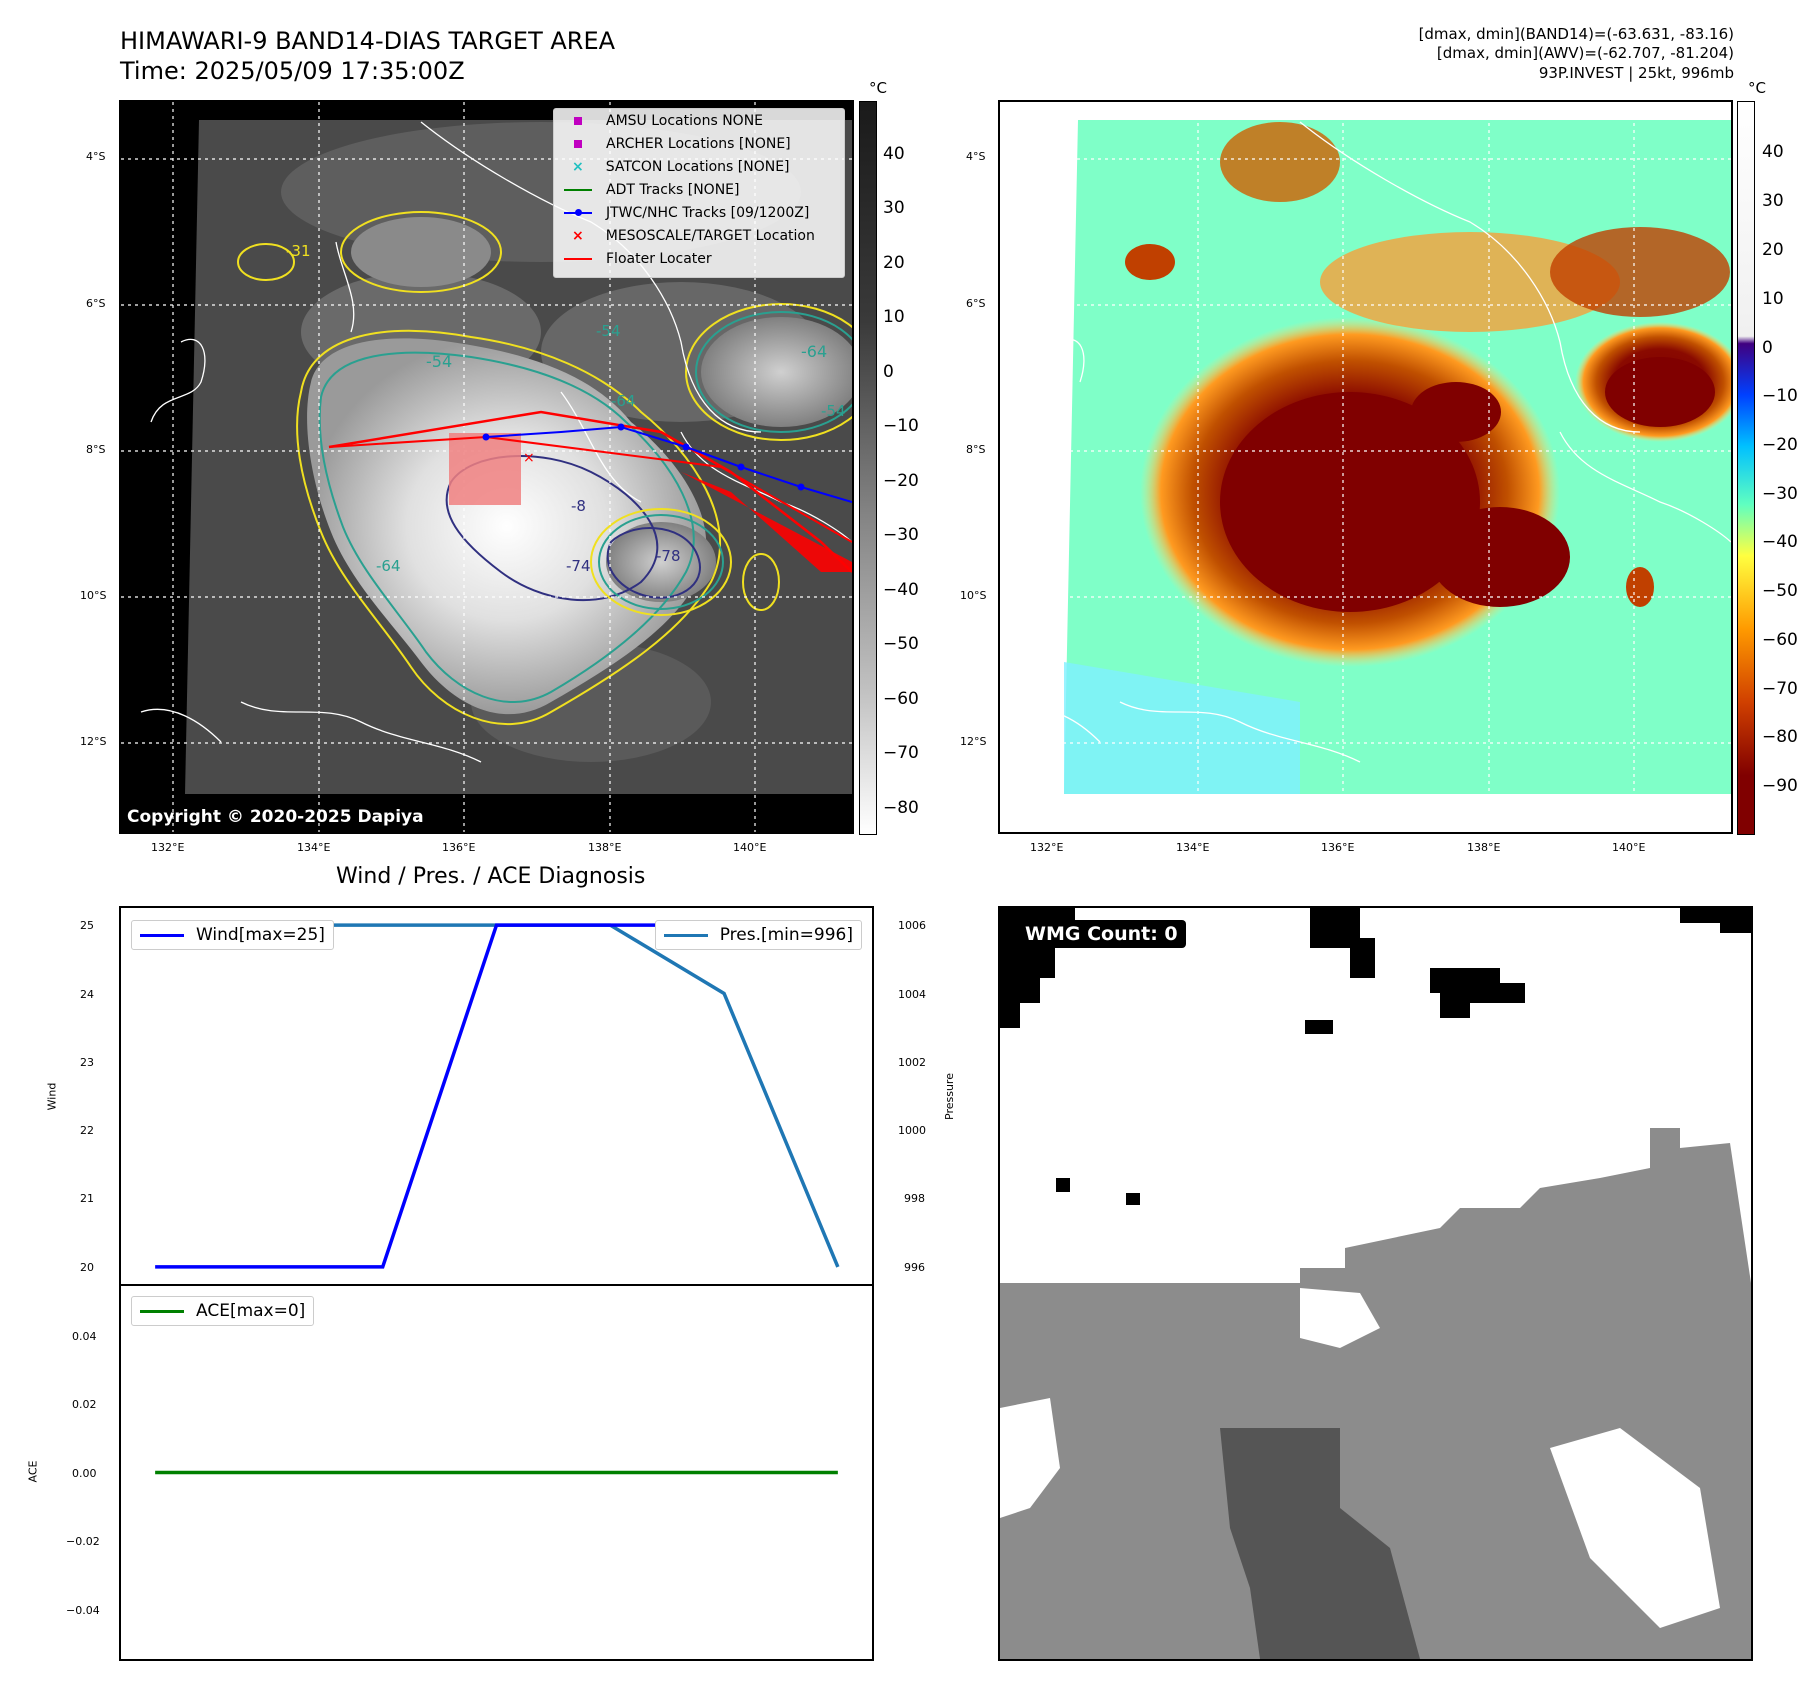 This screenshot has height=1690, width=1813. What do you see at coordinates (298, 251) in the screenshot?
I see `contour-label: -31` at bounding box center [298, 251].